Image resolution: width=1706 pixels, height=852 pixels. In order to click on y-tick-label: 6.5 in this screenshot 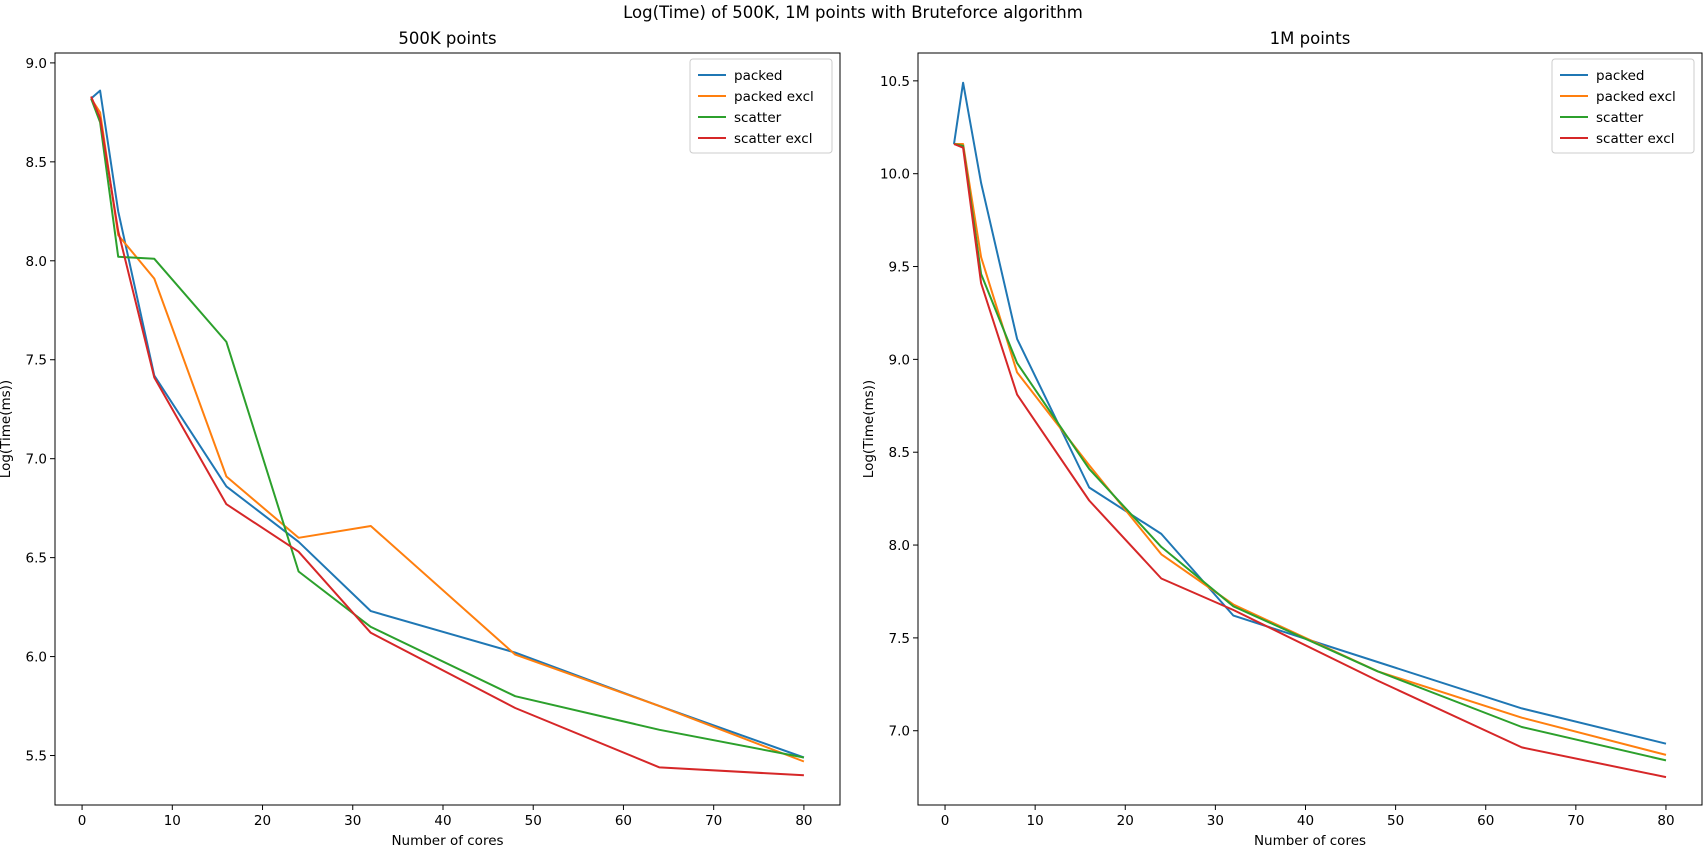, I will do `click(36, 559)`.